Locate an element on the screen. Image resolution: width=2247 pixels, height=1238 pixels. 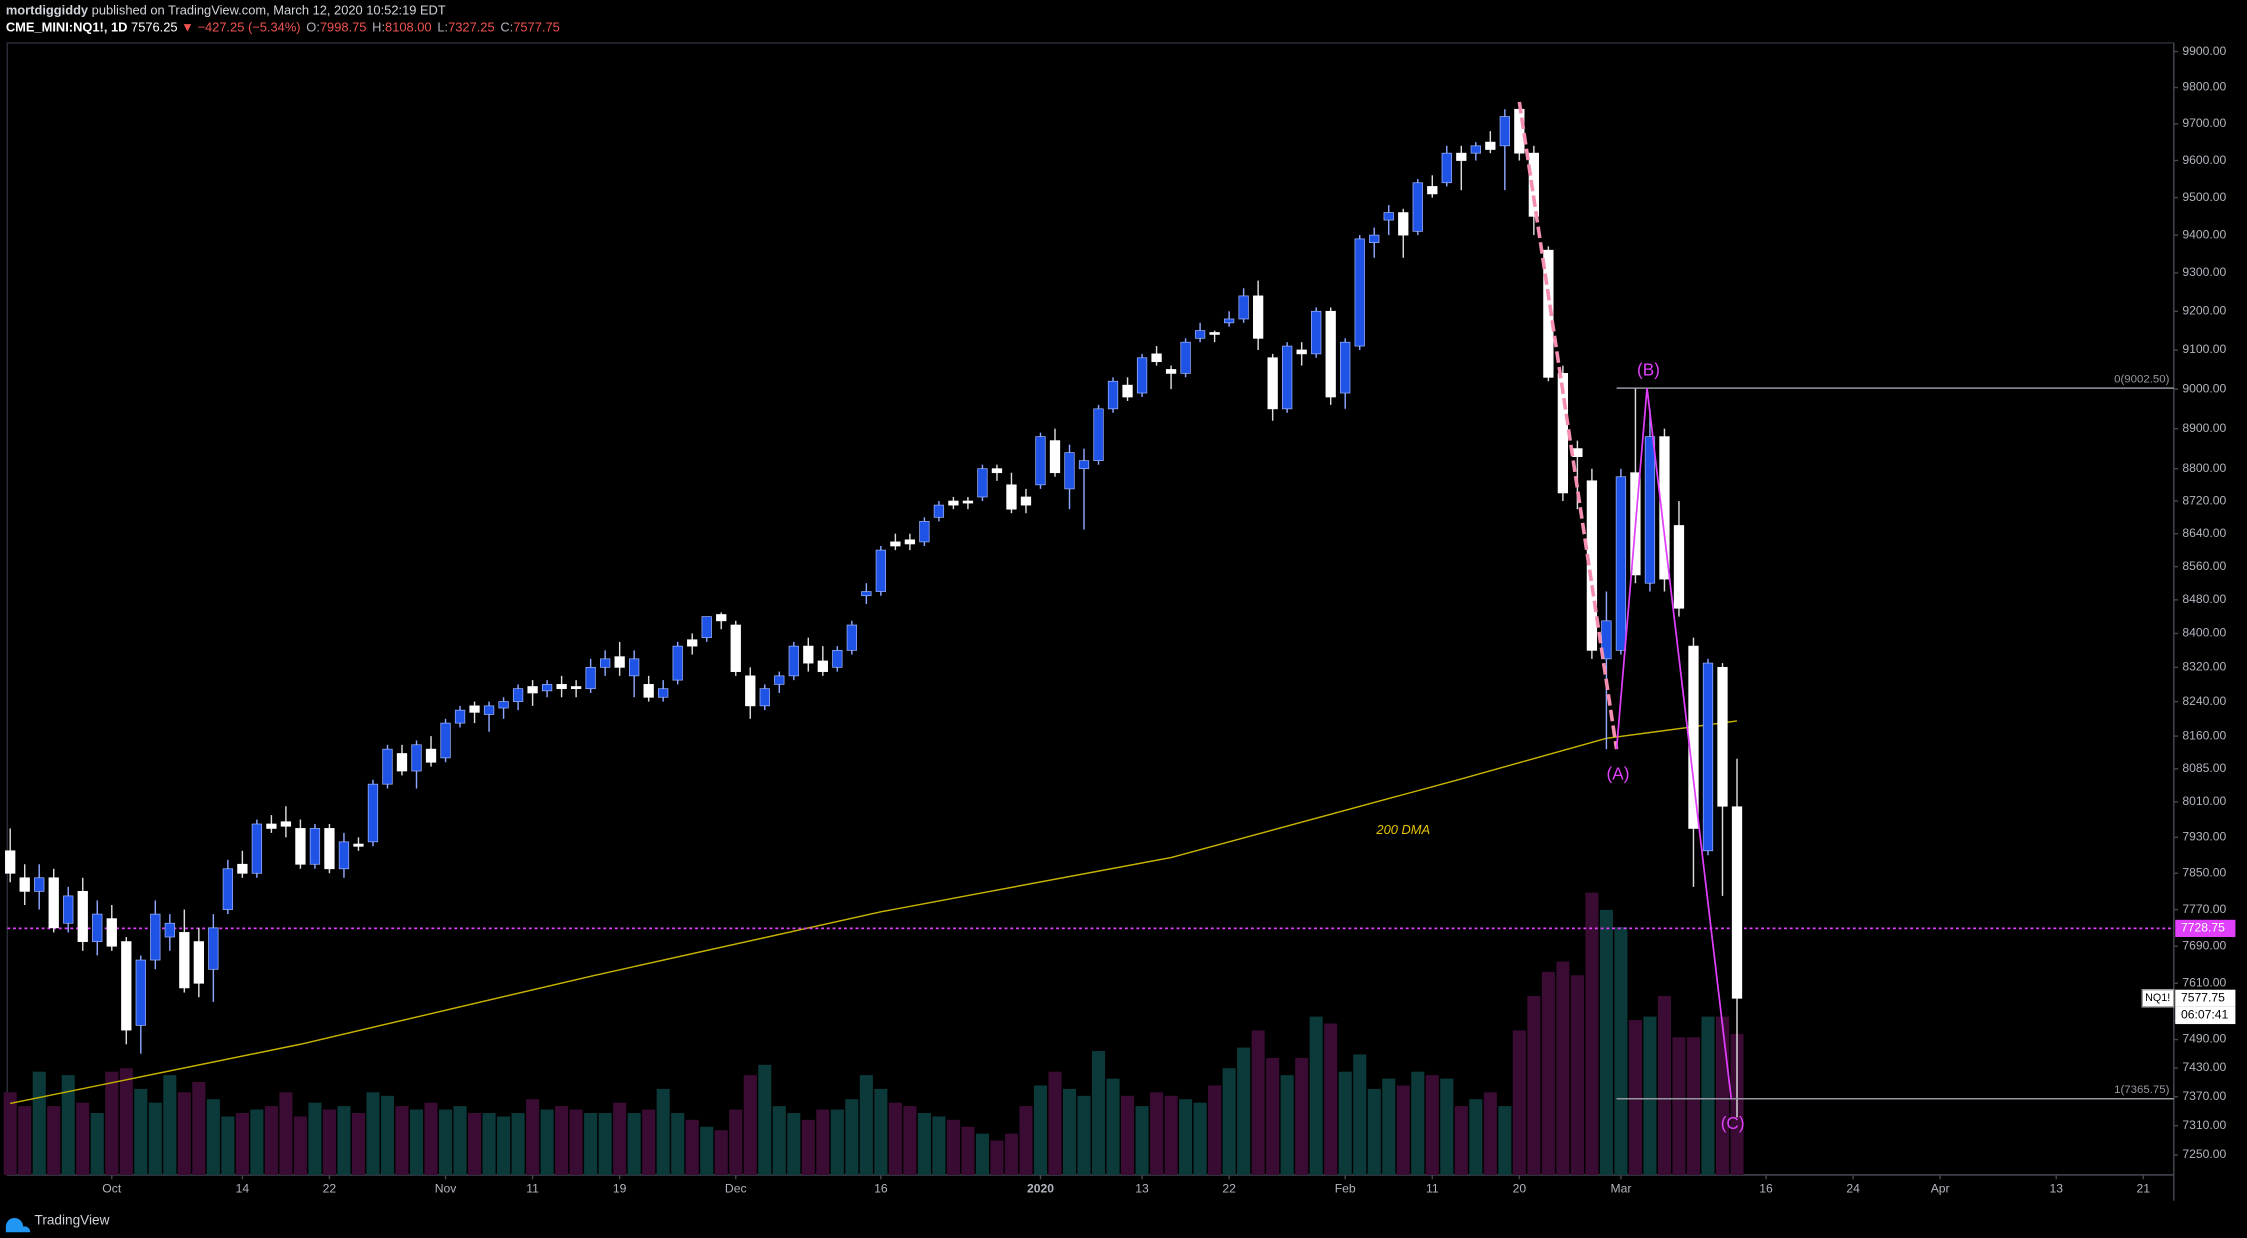
y-tick-label: 7370.00 is located at coordinates (2204, 1096).